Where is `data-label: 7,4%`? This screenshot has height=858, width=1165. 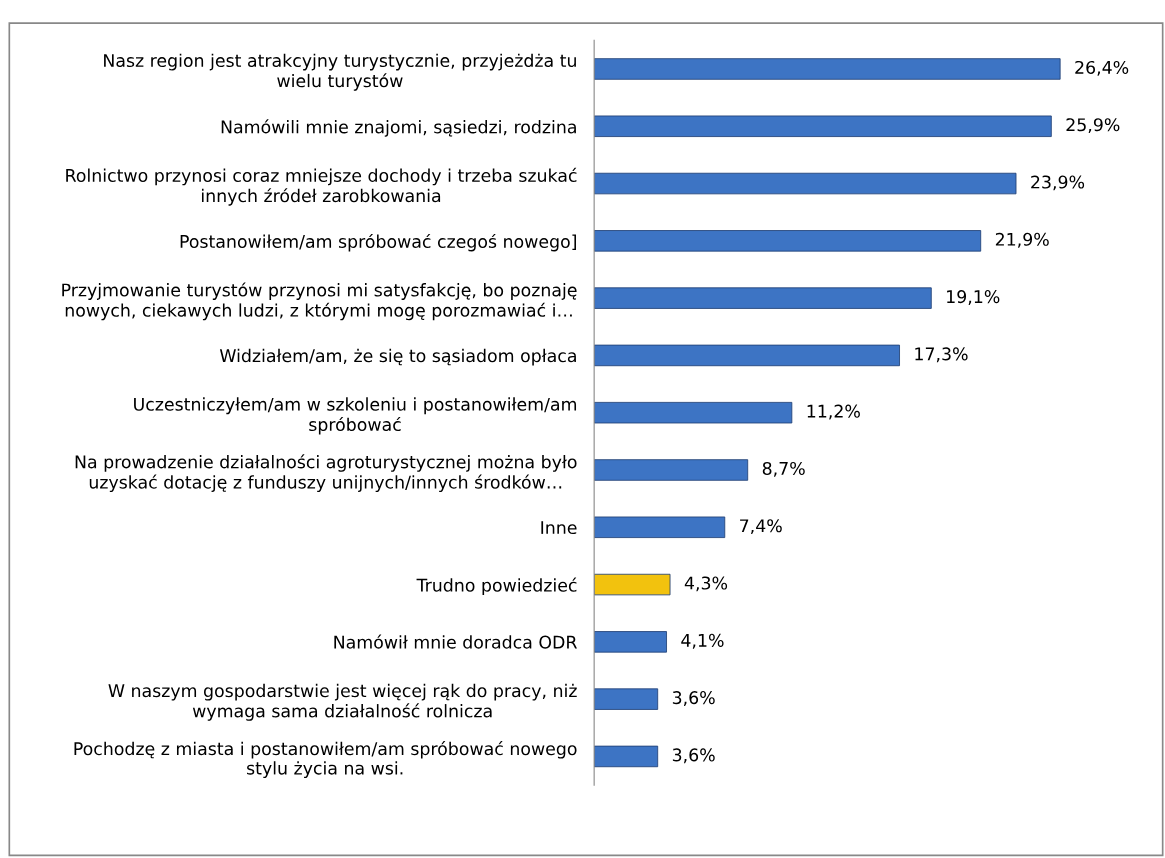
data-label: 7,4% is located at coordinates (761, 527).